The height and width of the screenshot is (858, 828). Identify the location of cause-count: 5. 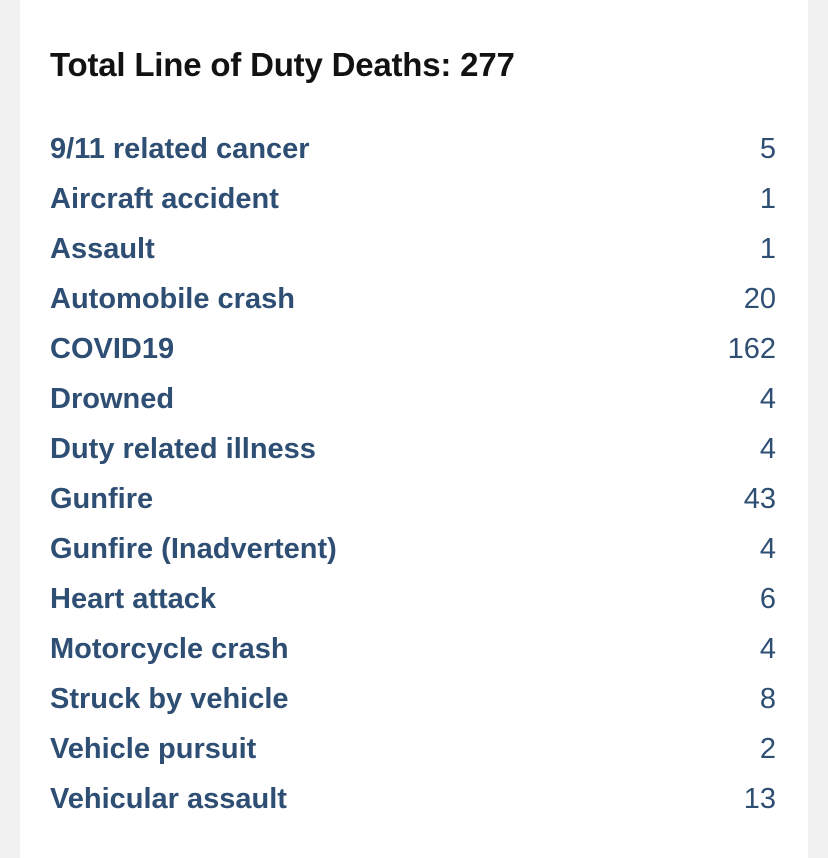
(767, 148).